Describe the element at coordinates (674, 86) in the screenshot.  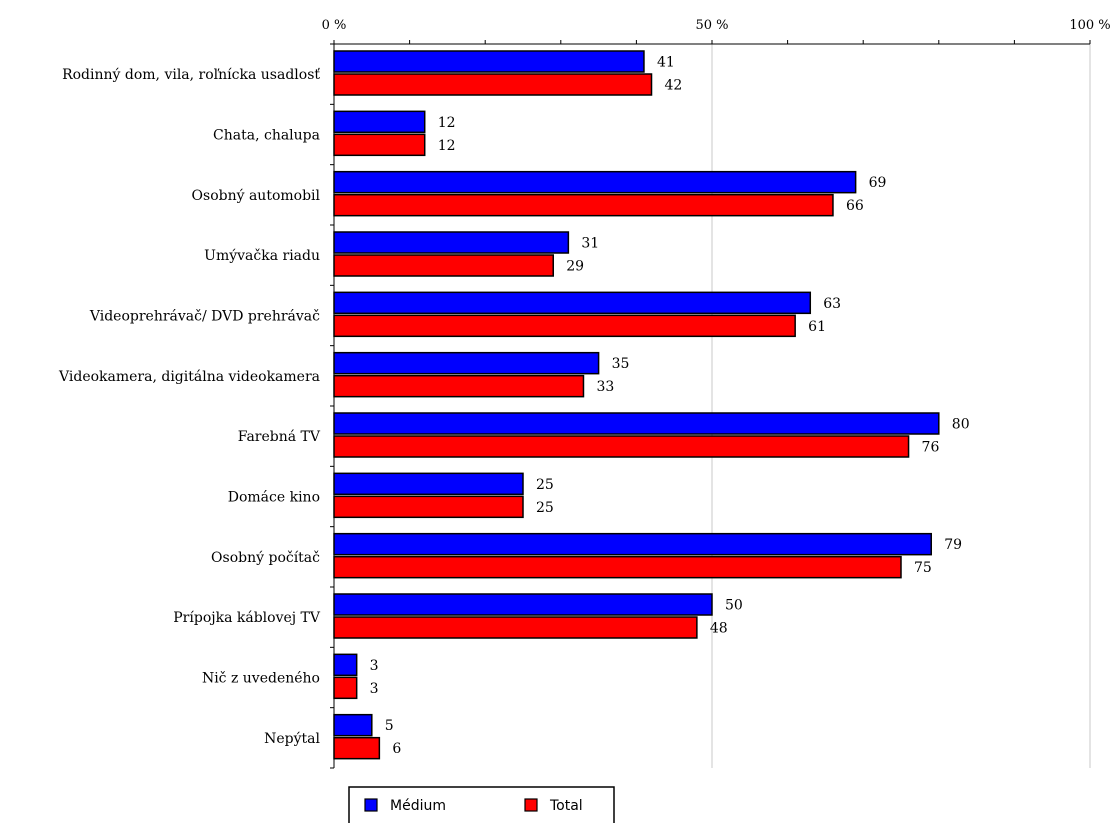
I see `data-label: 42` at that location.